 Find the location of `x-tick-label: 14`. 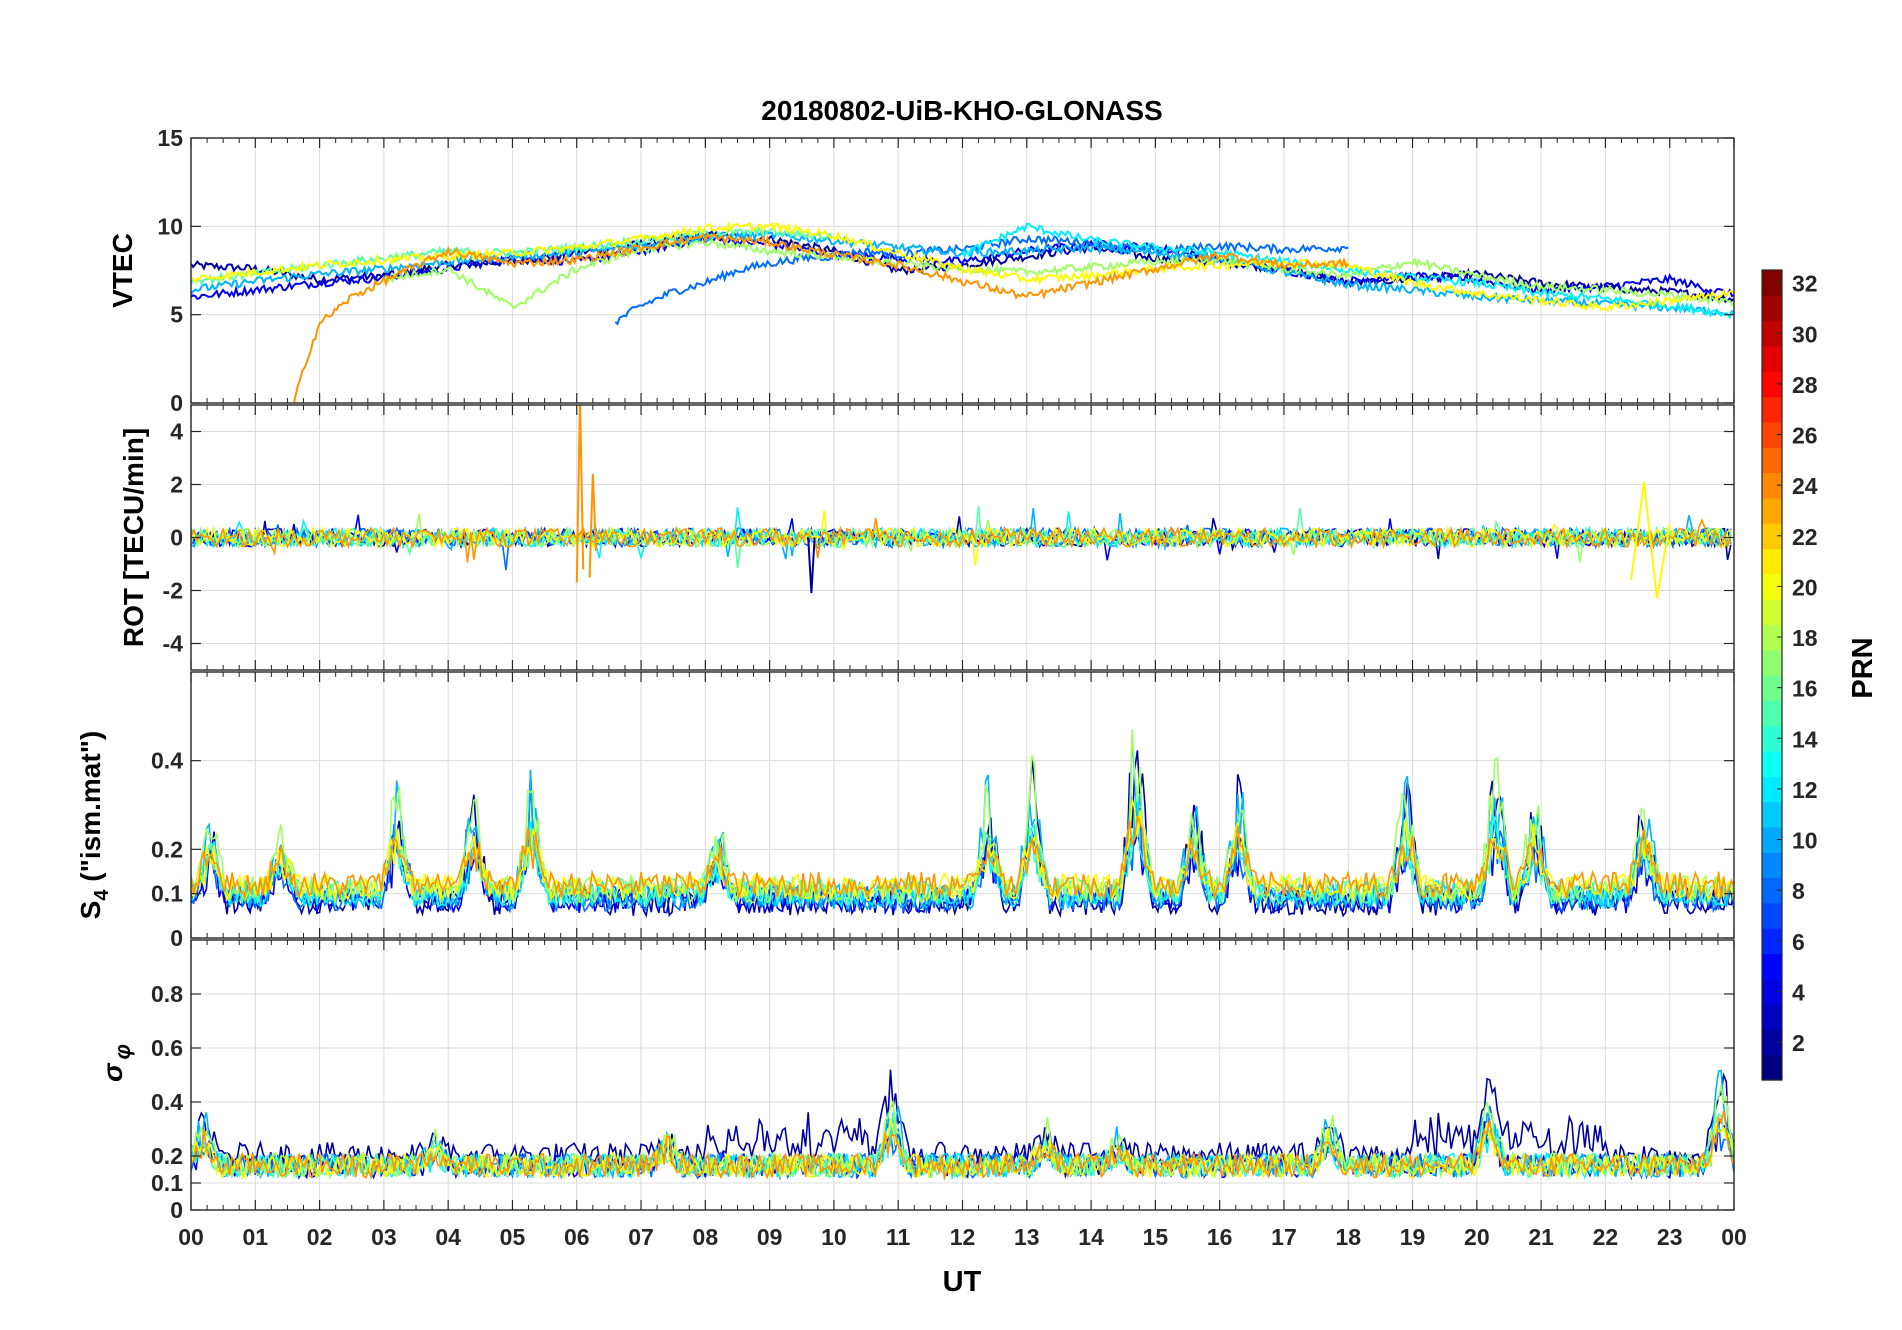

x-tick-label: 14 is located at coordinates (1091, 1237).